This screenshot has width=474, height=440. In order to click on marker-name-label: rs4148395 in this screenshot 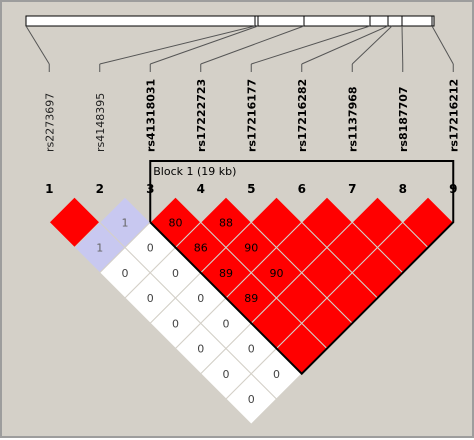, I will do `click(100, 122)`.